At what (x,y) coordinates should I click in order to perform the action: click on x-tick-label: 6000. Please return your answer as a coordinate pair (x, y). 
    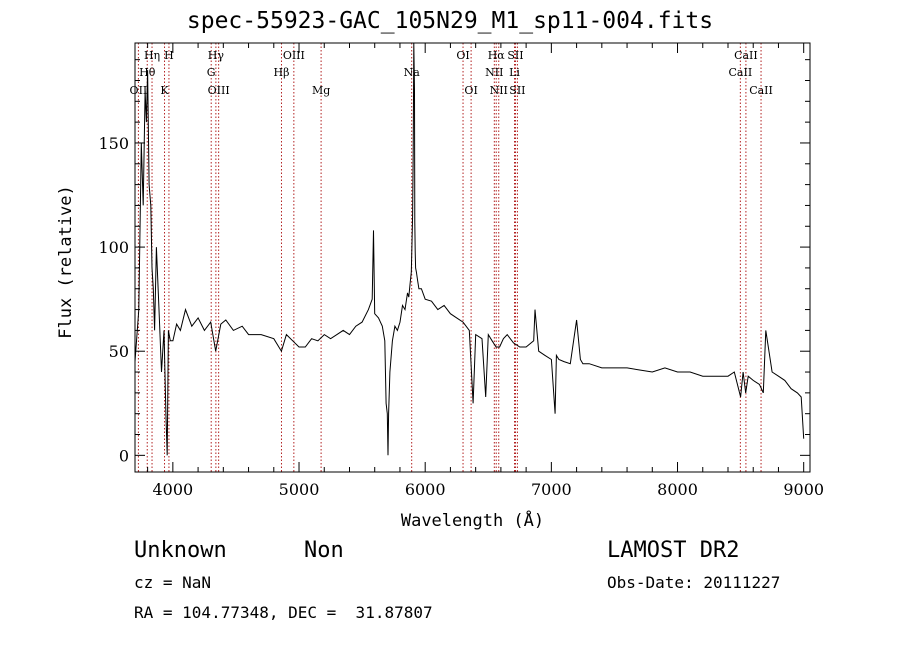
    Looking at the image, I should click on (425, 489).